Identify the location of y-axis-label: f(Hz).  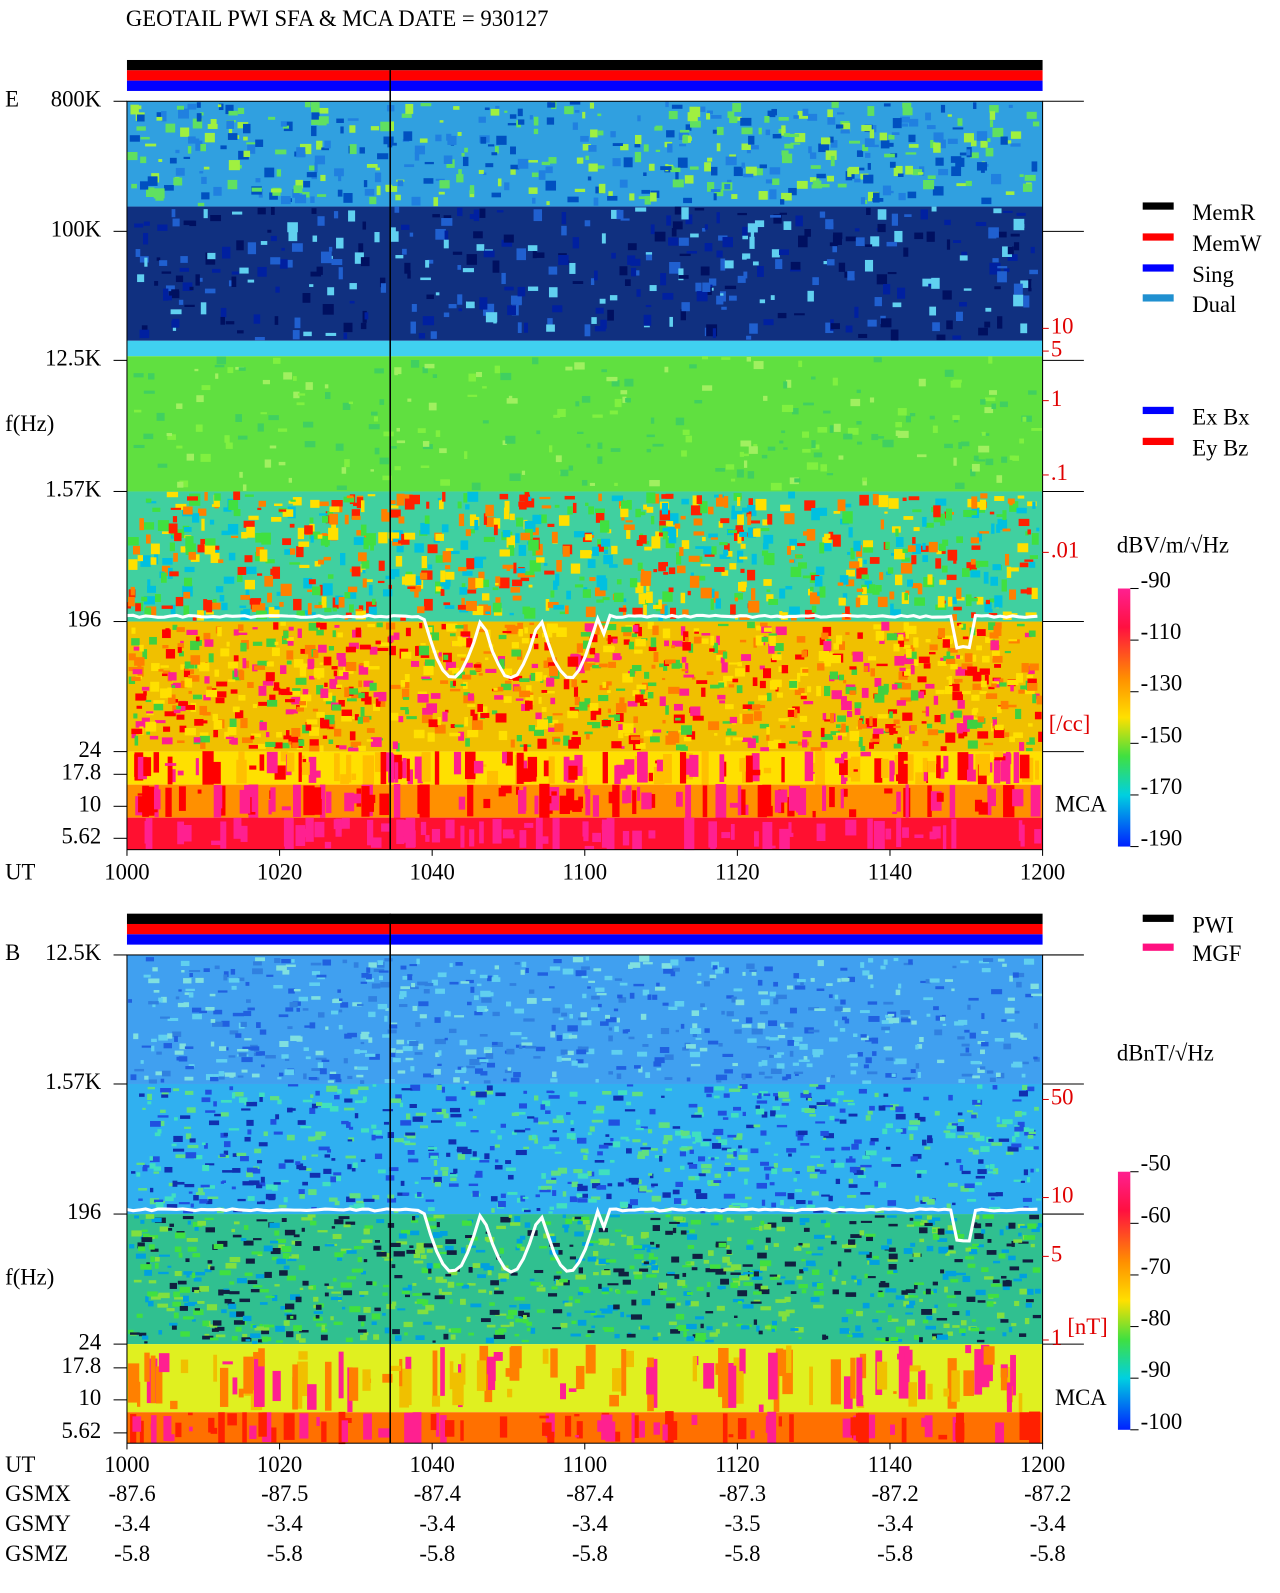
(29, 423).